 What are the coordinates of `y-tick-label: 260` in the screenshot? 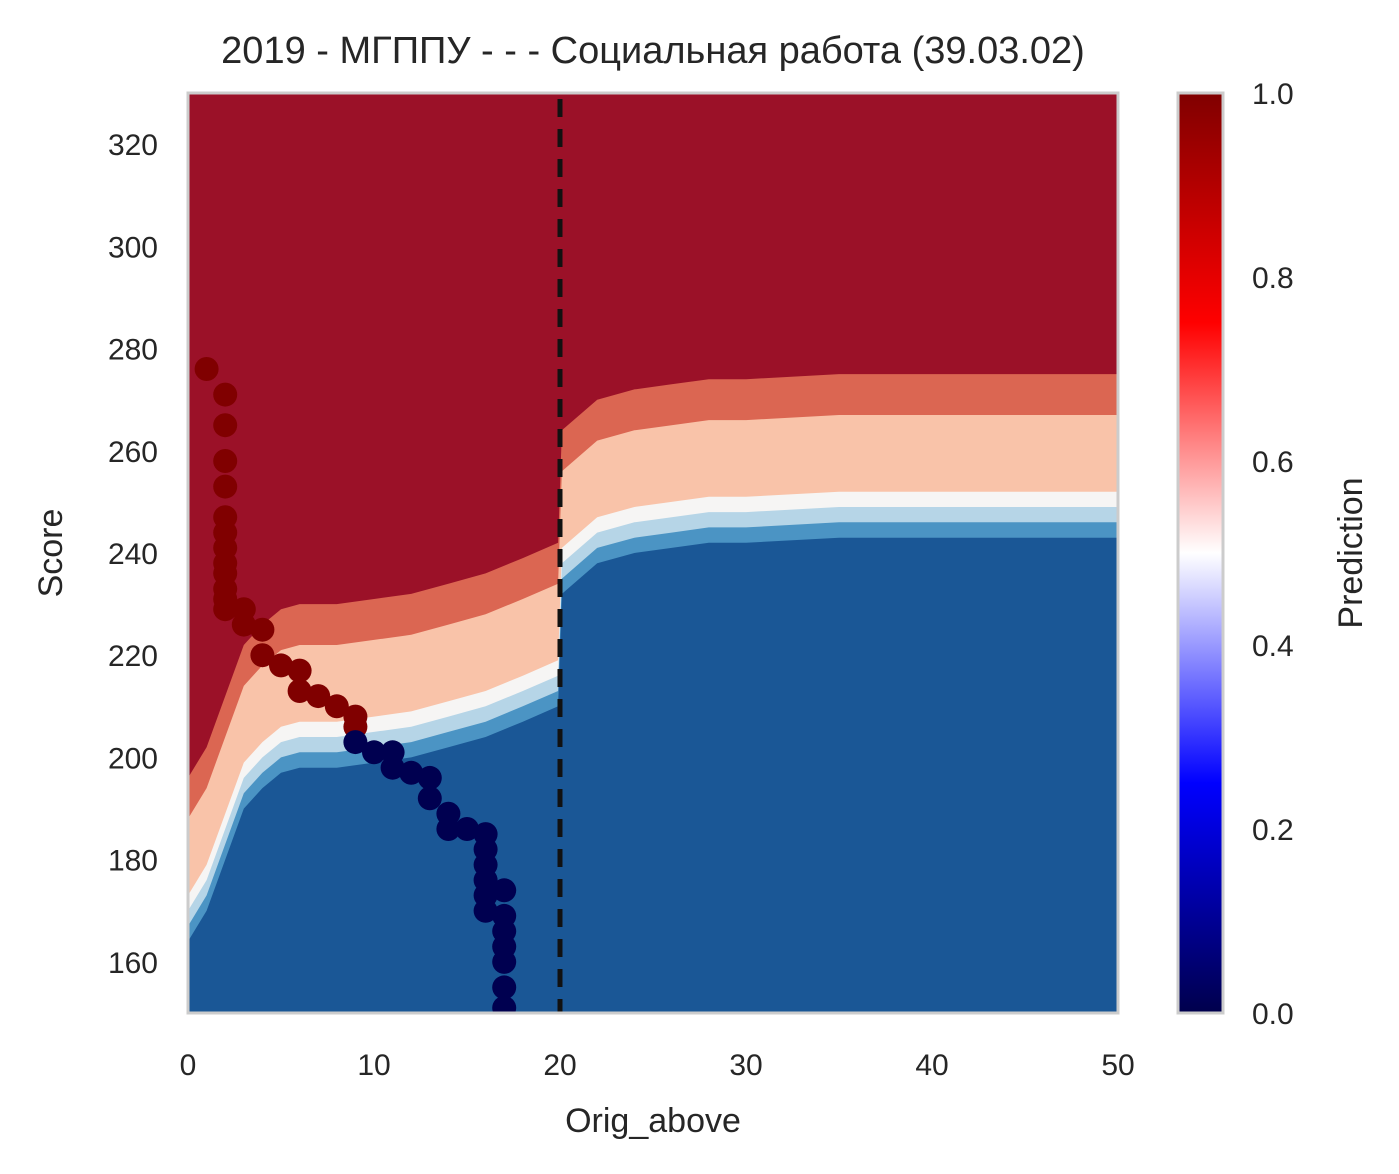 It's located at (133, 452).